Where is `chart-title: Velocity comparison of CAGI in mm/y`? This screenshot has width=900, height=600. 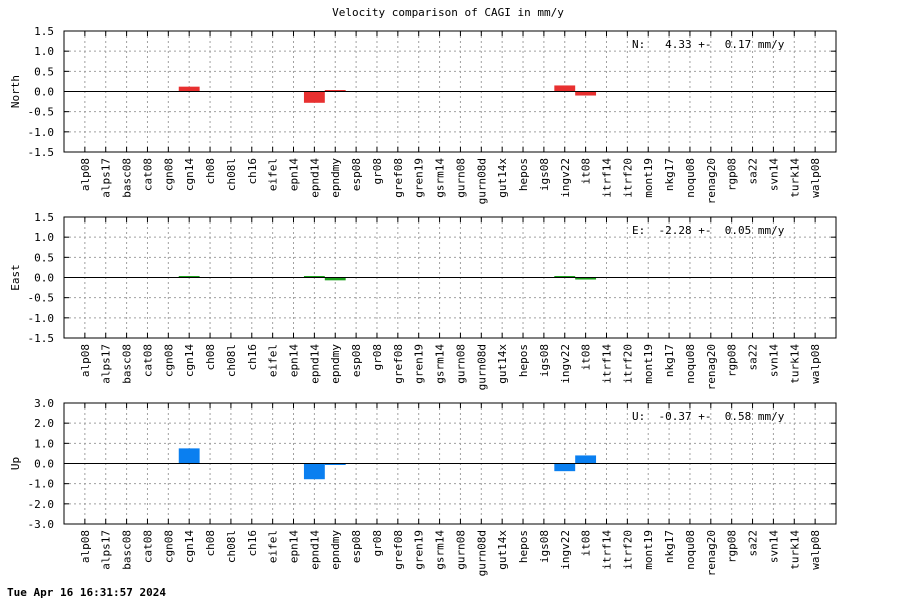
chart-title: Velocity comparison of CAGI in mm/y is located at coordinates (448, 12).